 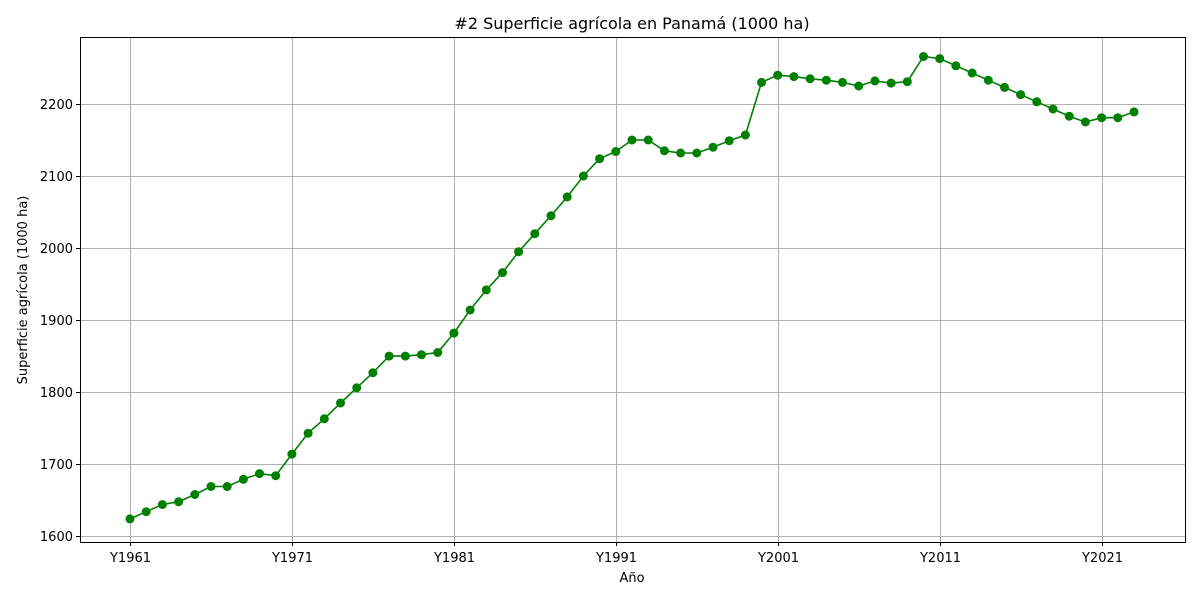 What do you see at coordinates (179, 502) in the screenshot?
I see `data-point-Y1964` at bounding box center [179, 502].